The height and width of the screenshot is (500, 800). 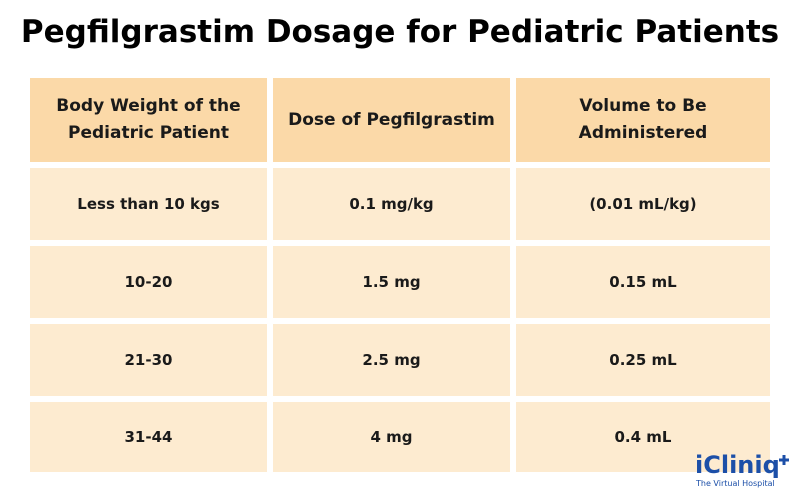 What do you see at coordinates (737, 465) in the screenshot?
I see `logo-wordmark: iCliniq` at bounding box center [737, 465].